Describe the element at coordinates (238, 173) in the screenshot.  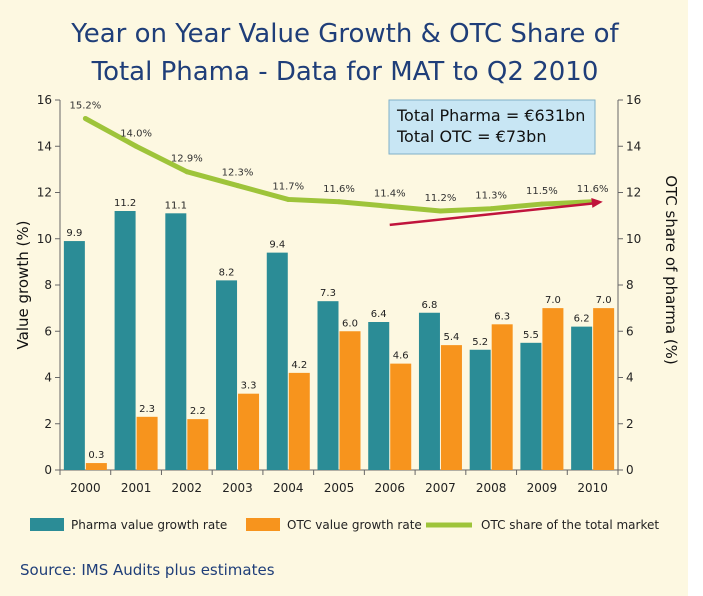
I see `otc-share-label: 12.3%` at that location.